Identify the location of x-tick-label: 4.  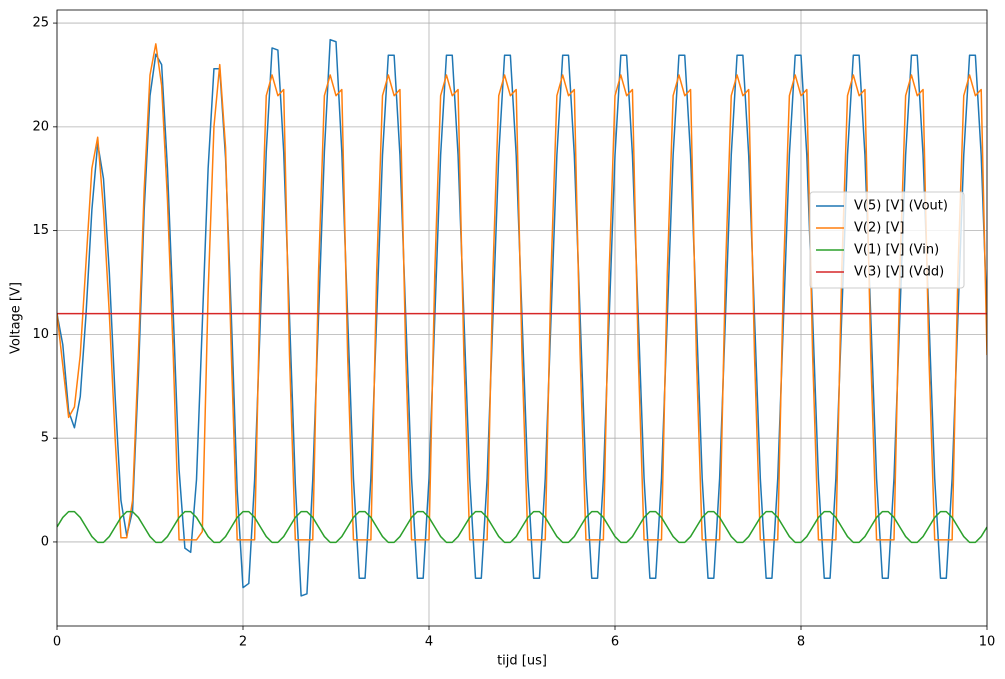
(429, 642).